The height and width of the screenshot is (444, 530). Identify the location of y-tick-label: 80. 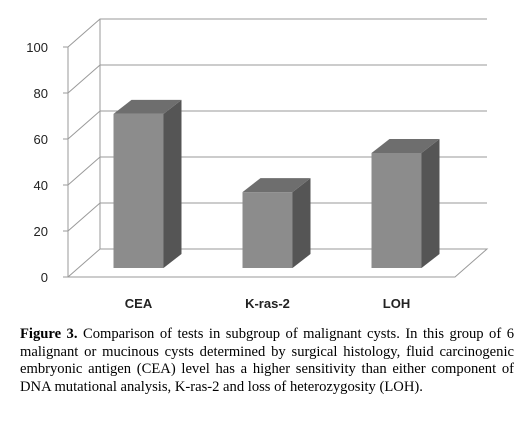
(41, 93).